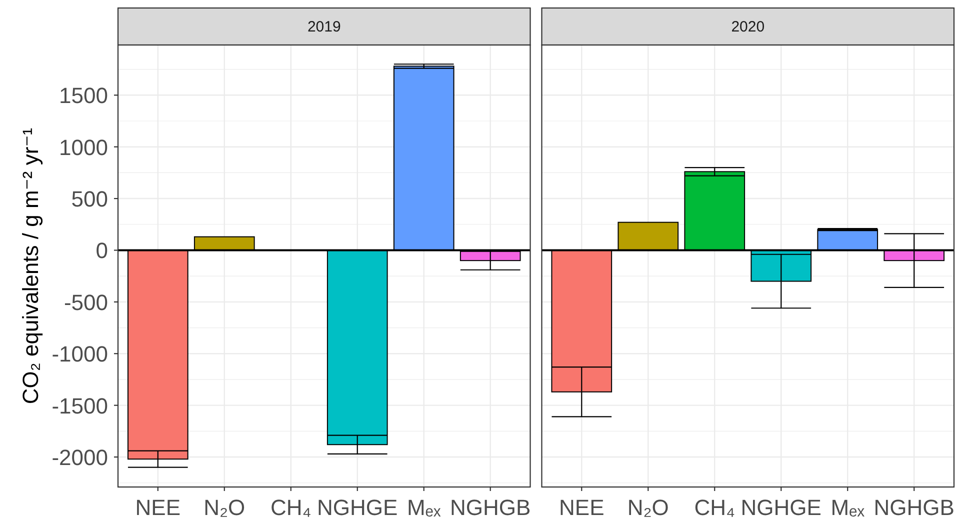  I want to click on y-tick-label: 1500, so click(83, 95).